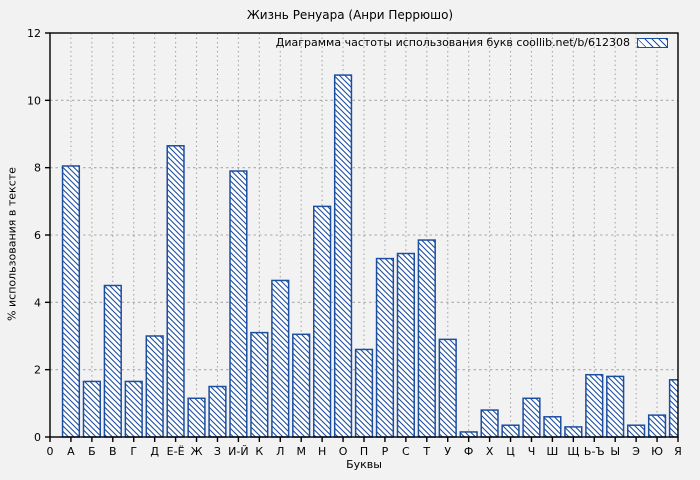 Image resolution: width=700 pixels, height=480 pixels. Describe the element at coordinates (364, 451) in the screenshot. I see `x-tick-label: П` at that location.